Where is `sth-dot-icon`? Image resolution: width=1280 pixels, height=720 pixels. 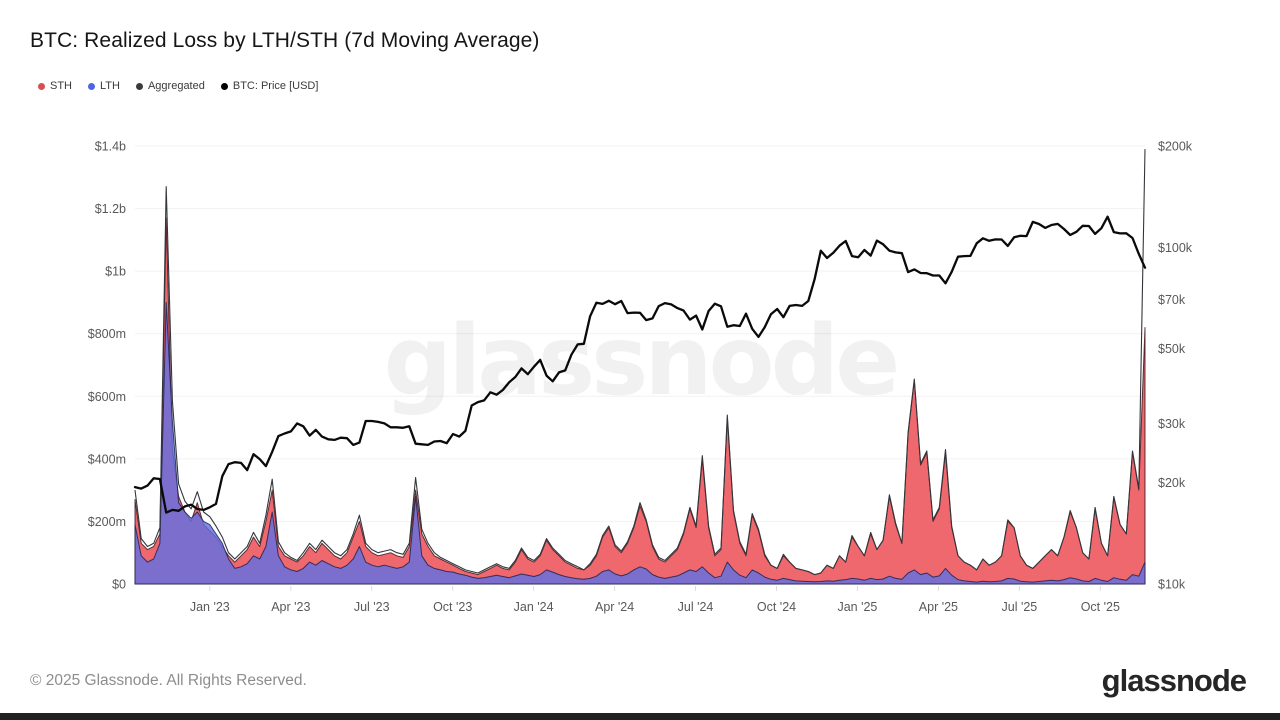
sth-dot-icon is located at coordinates (41, 86).